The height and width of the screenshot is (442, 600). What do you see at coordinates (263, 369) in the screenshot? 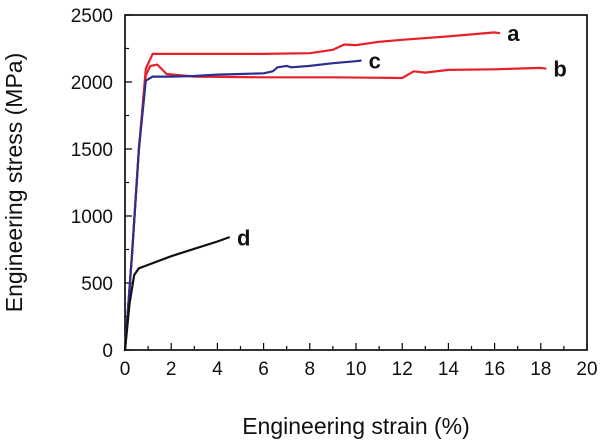
I see `x-tick-label: 6` at bounding box center [263, 369].